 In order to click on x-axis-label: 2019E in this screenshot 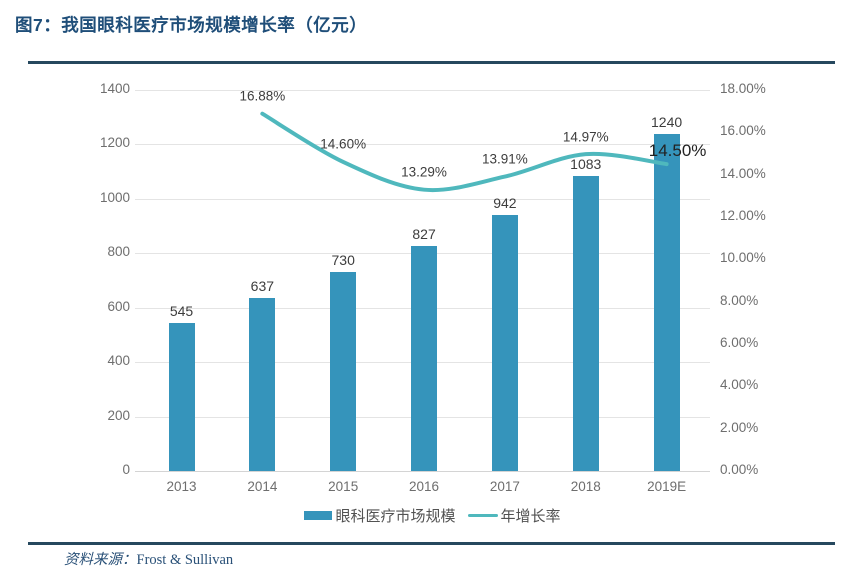, I will do `click(667, 486)`.